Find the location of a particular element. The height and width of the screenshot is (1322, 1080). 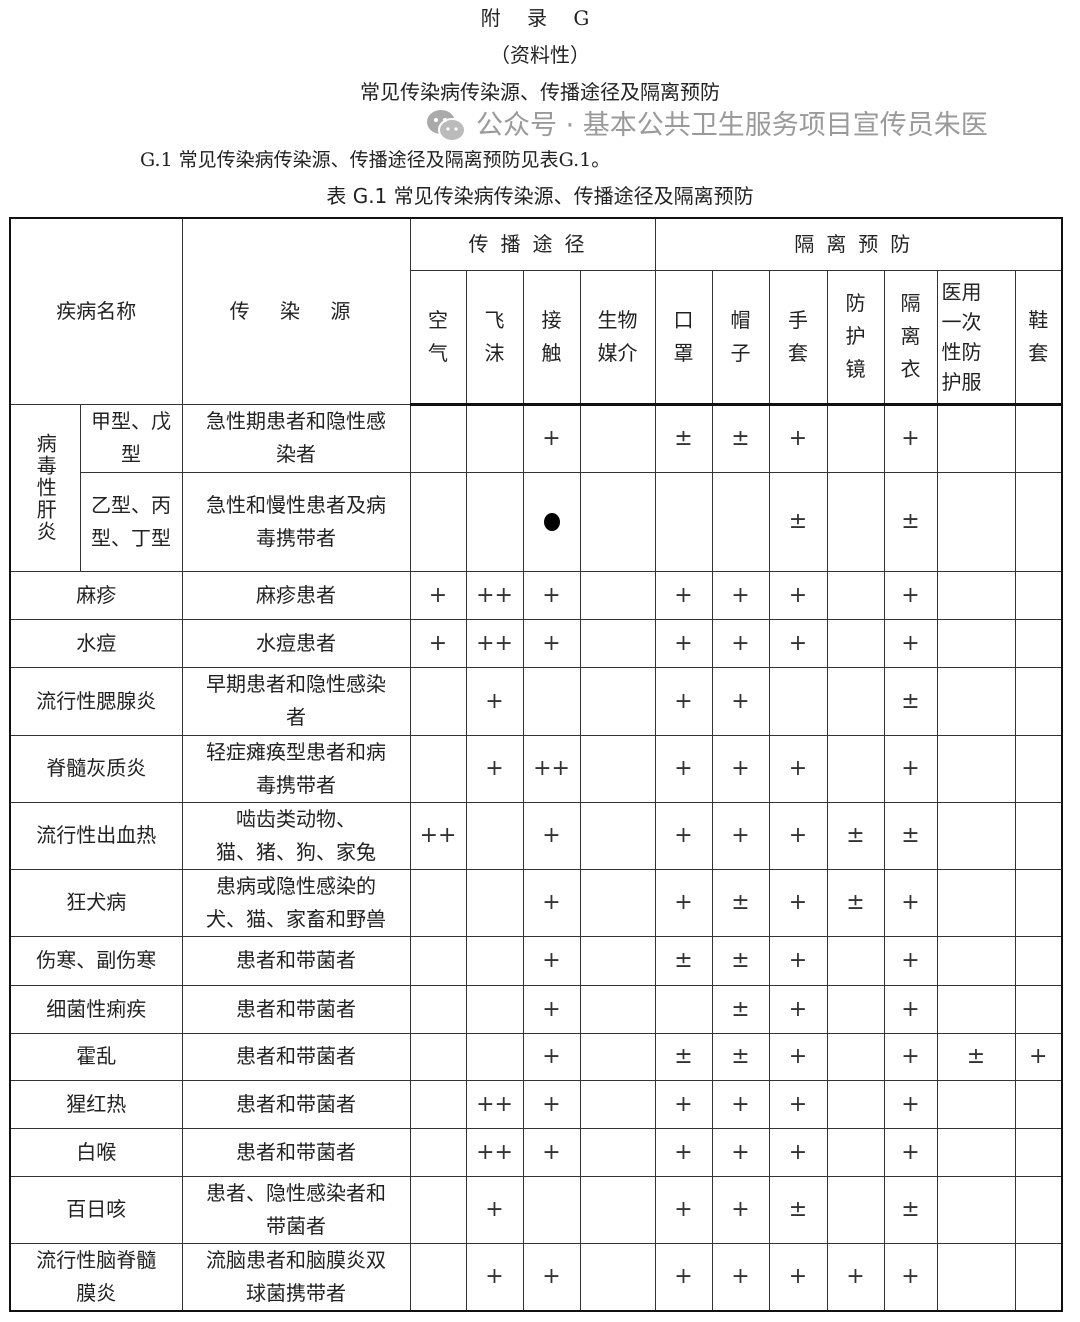

disease-name: 细菌性痢疾 is located at coordinates (96, 1009).